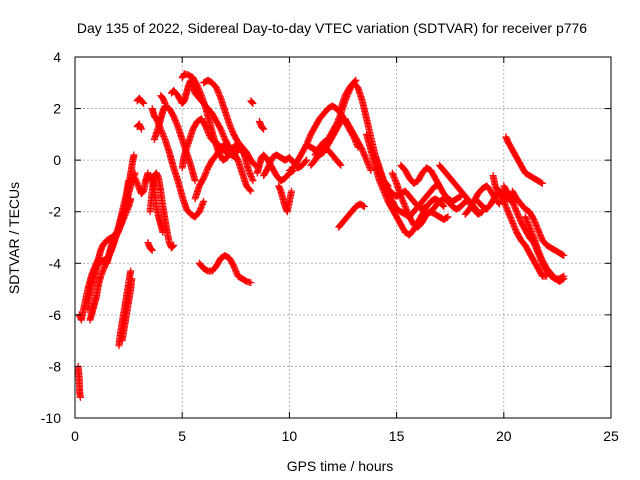 The image size is (640, 480). Describe the element at coordinates (524, 160) in the screenshot. I see `series-arc-ao` at that location.